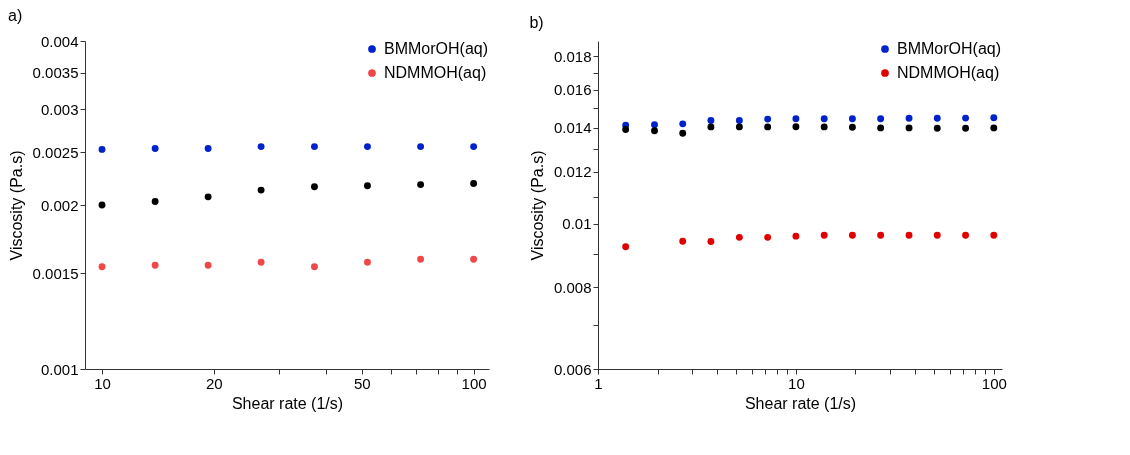 The width and height of the screenshot is (1130, 455). Describe the element at coordinates (572, 369) in the screenshot. I see `y-tick-label: 0.006` at that location.